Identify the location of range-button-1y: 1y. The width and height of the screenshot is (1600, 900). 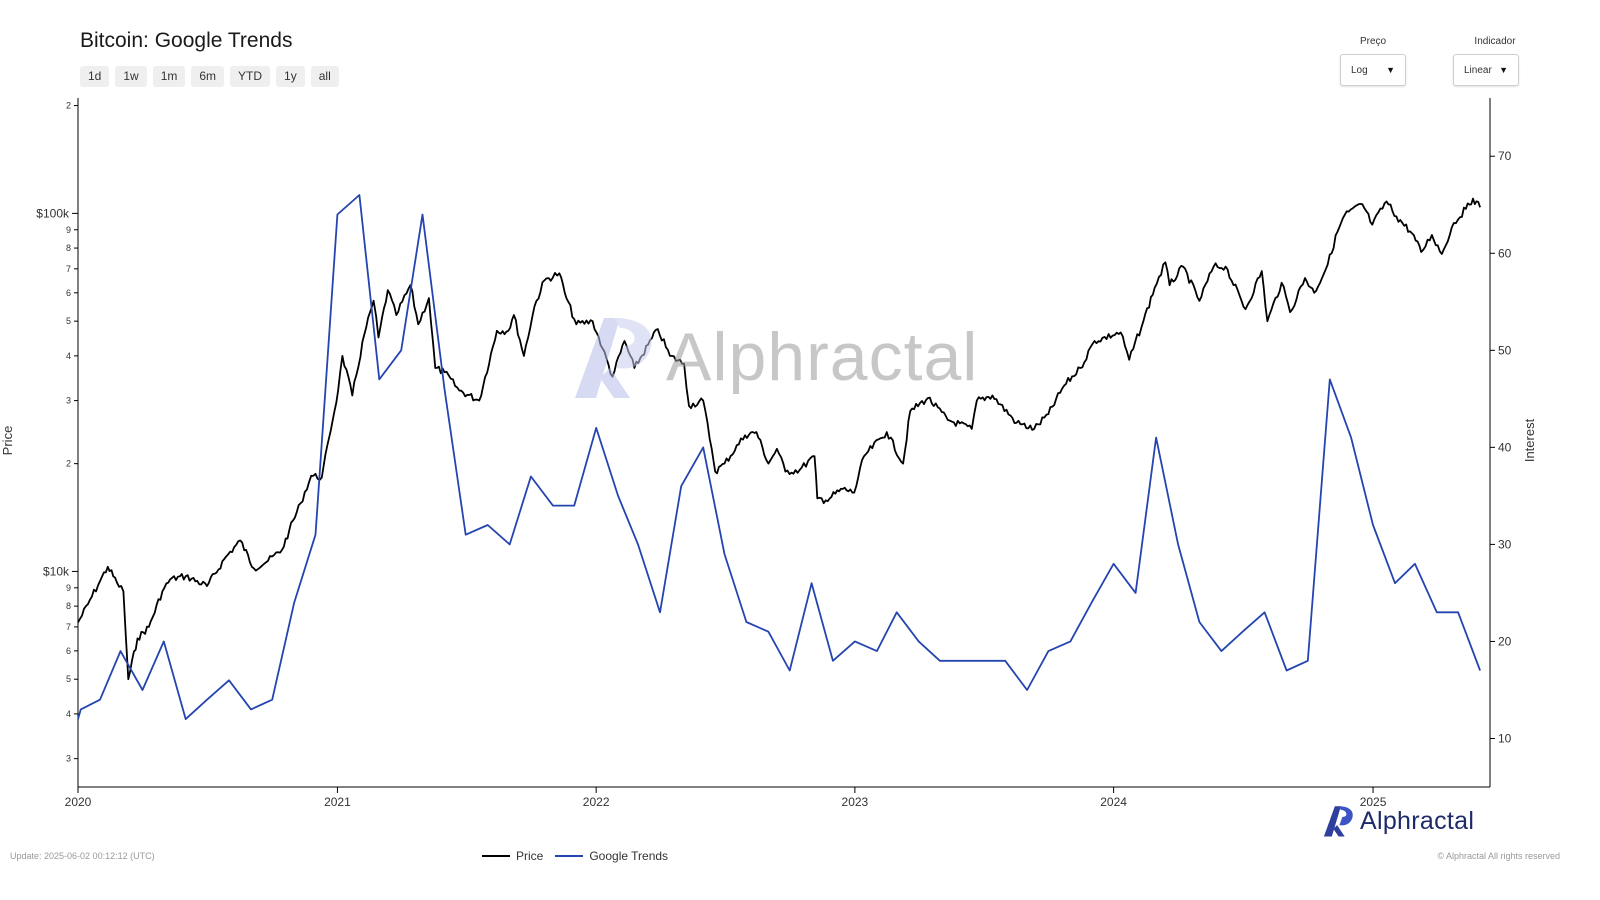
(290, 76).